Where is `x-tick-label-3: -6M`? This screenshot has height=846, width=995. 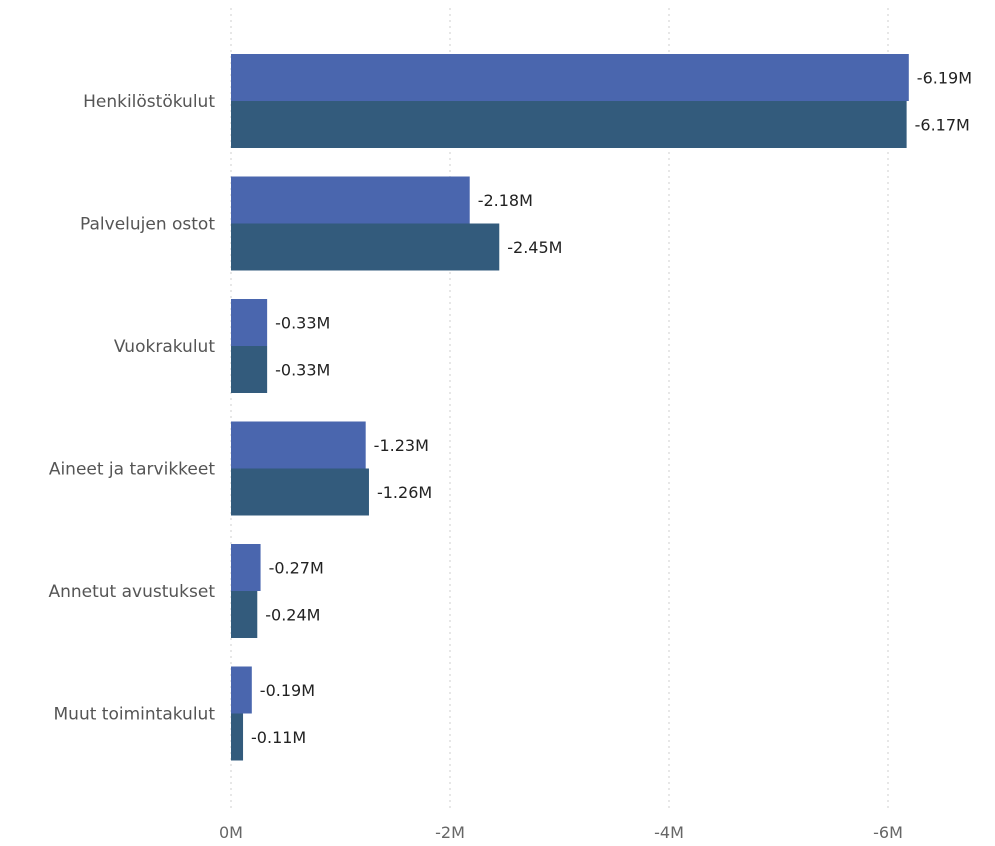 x-tick-label-3: -6M is located at coordinates (888, 832).